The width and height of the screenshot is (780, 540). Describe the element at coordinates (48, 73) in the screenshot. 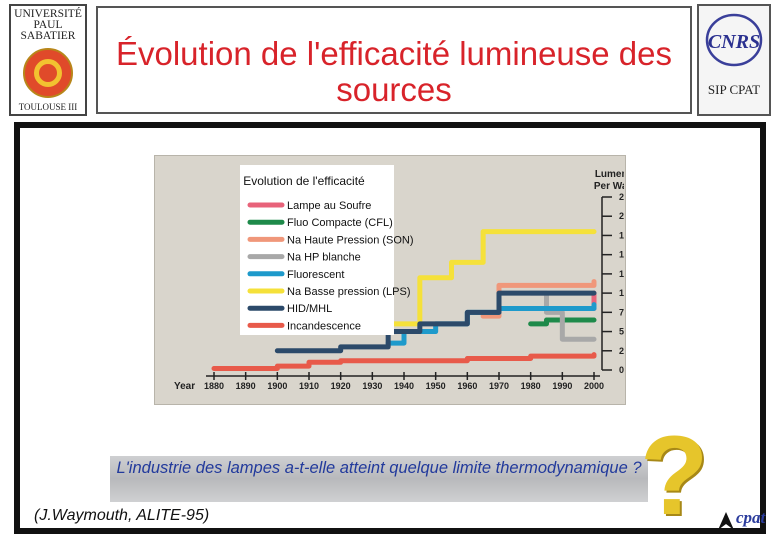

I see `seal-icon` at that location.